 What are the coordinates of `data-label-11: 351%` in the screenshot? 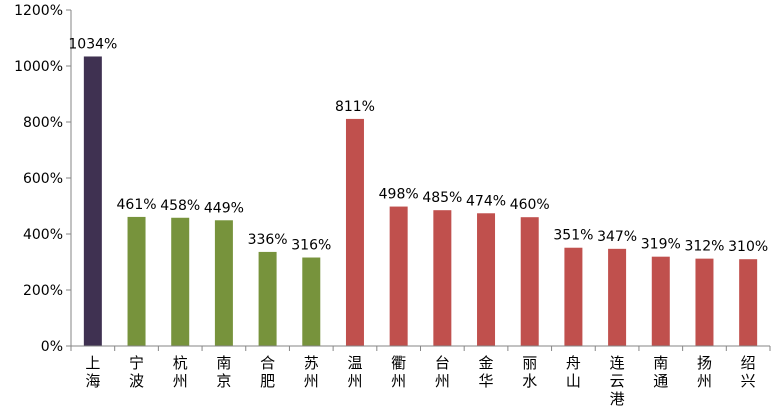 It's located at (573, 236).